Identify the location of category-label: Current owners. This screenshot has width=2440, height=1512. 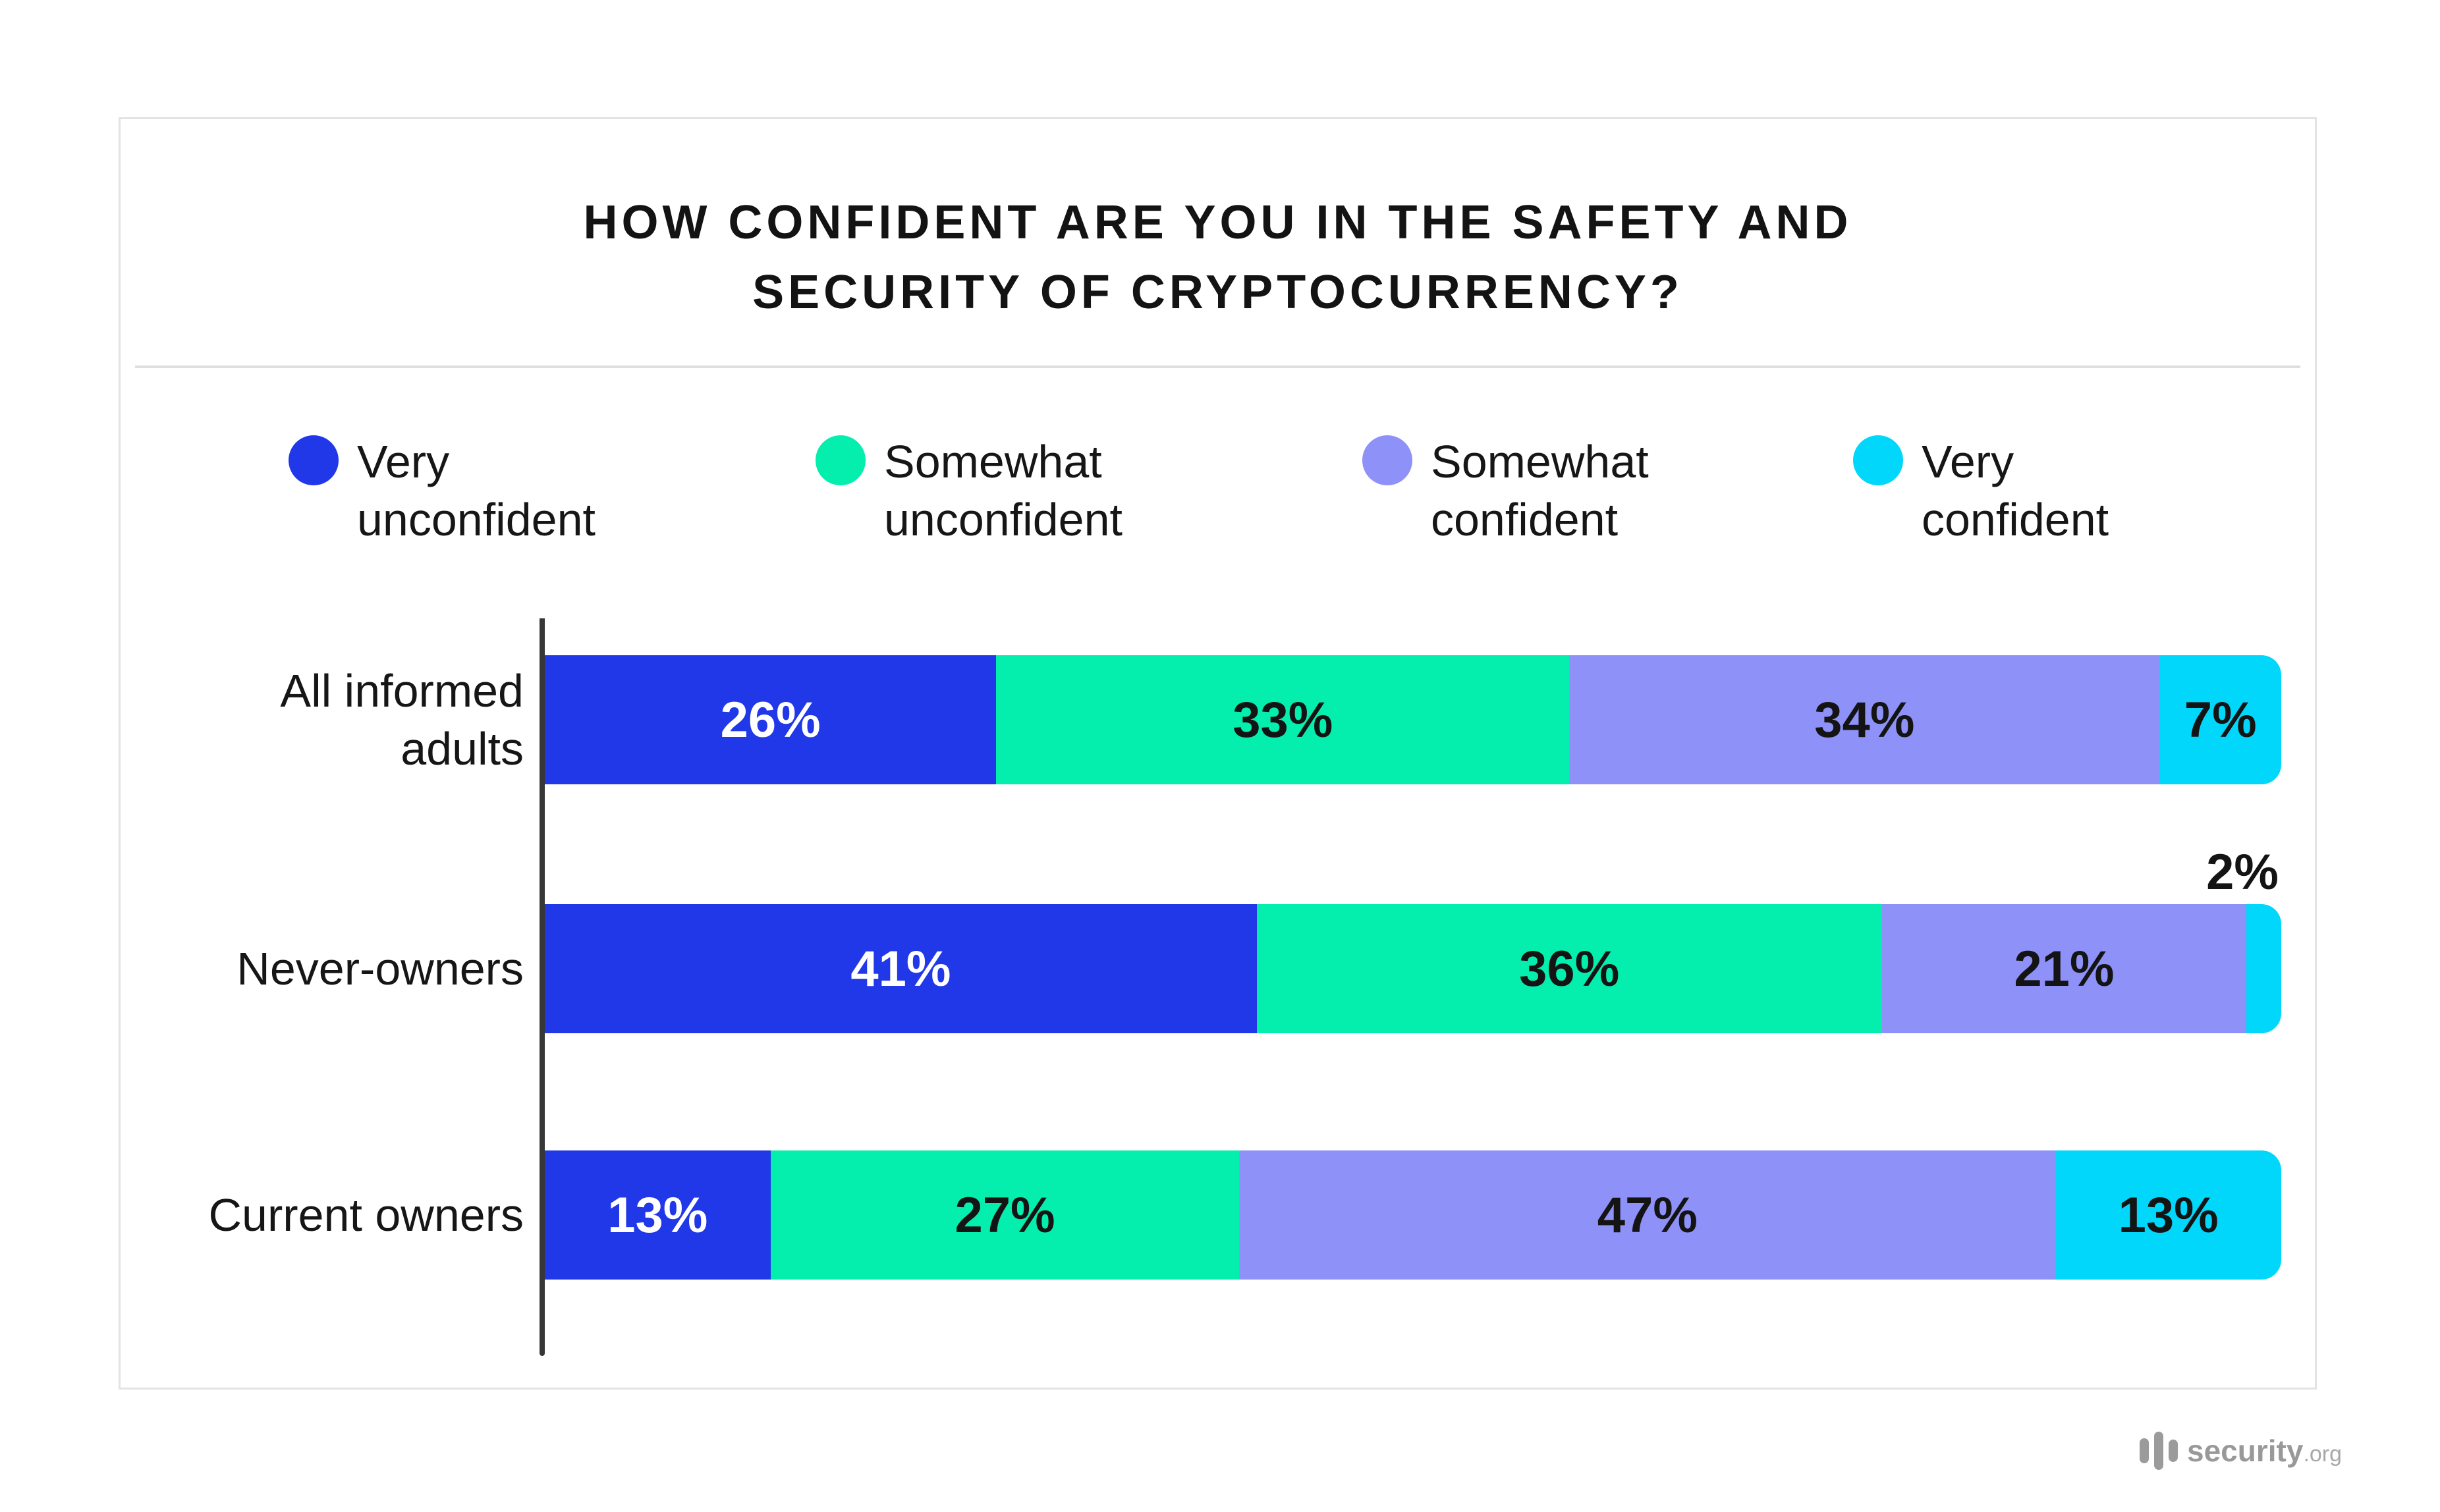
(366, 1215).